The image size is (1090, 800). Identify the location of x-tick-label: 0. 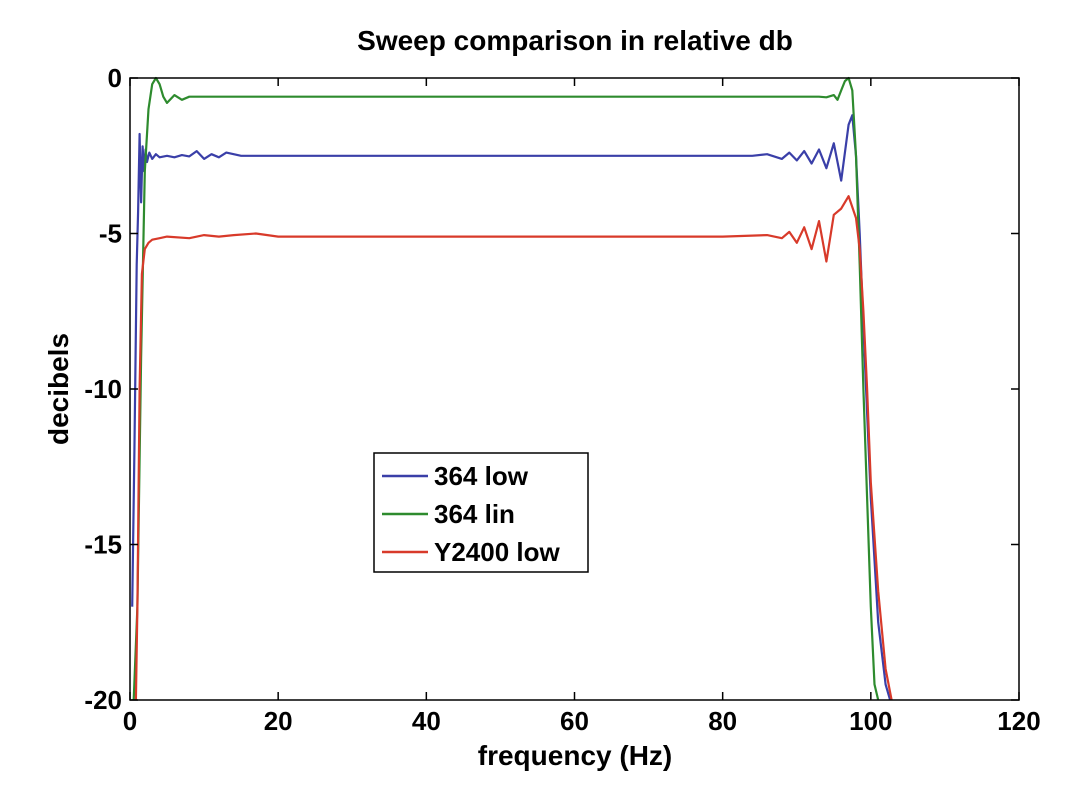
(130, 721).